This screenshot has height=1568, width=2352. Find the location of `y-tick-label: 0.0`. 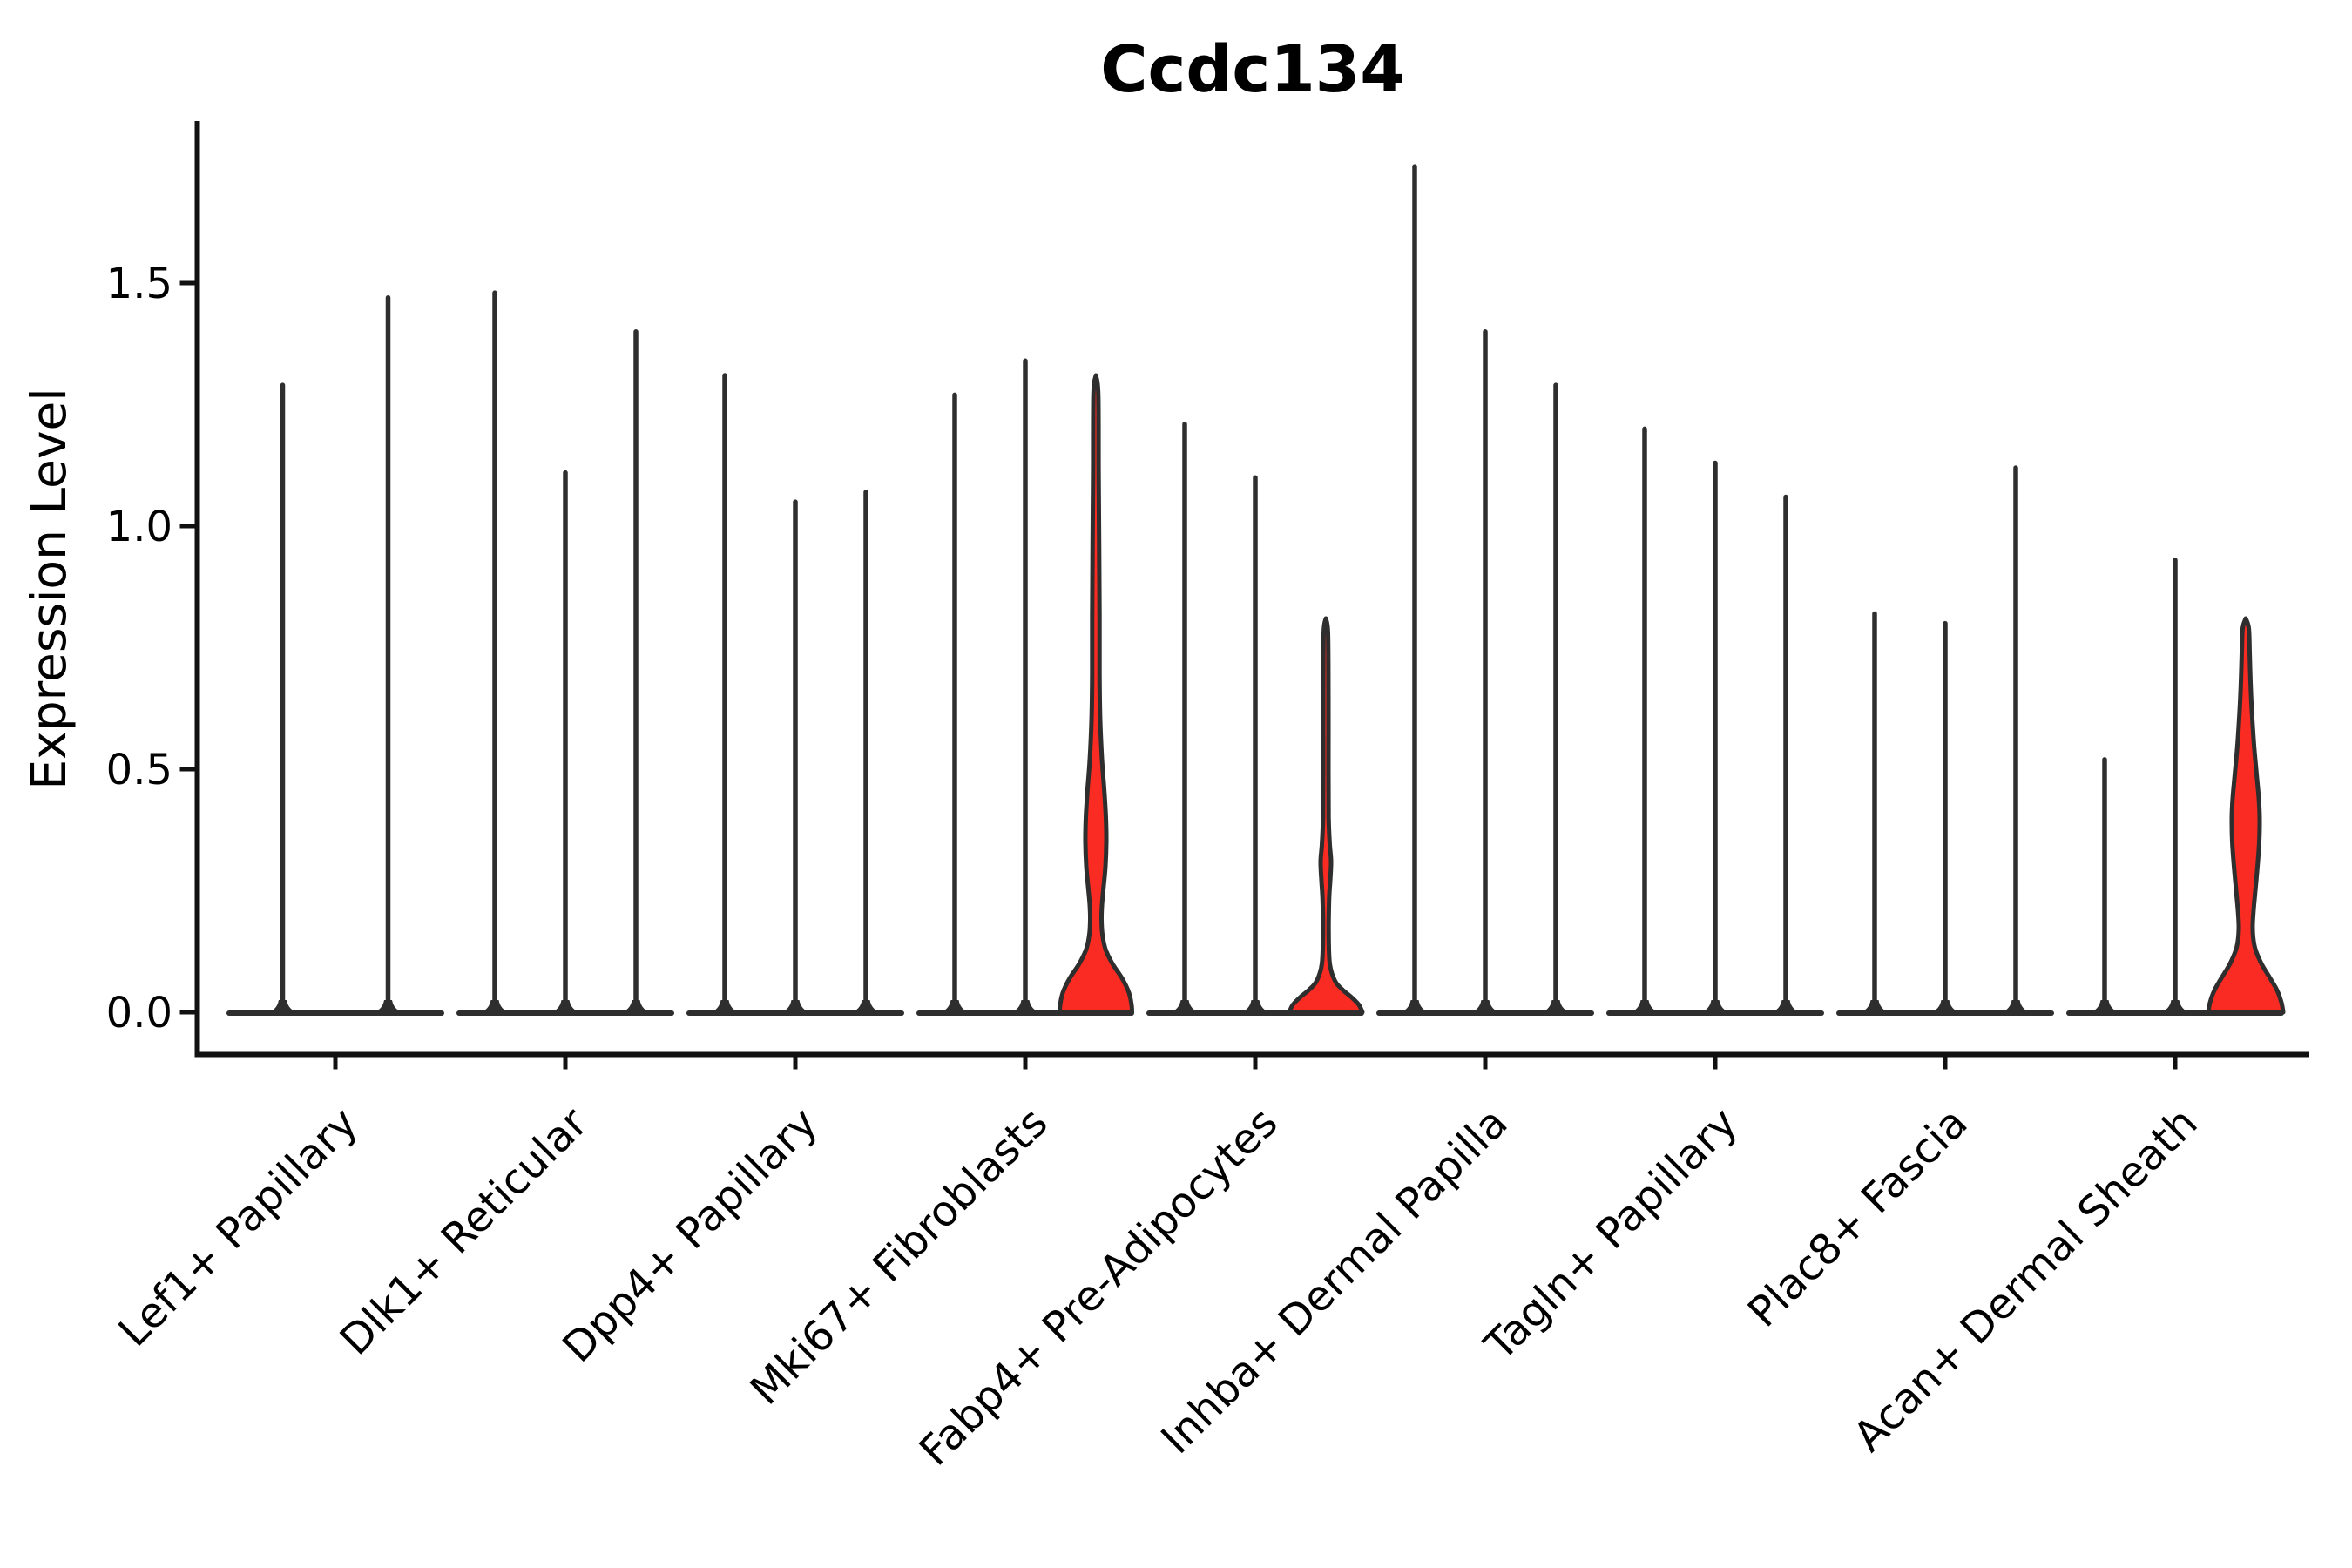

y-tick-label: 0.0 is located at coordinates (139, 1013).